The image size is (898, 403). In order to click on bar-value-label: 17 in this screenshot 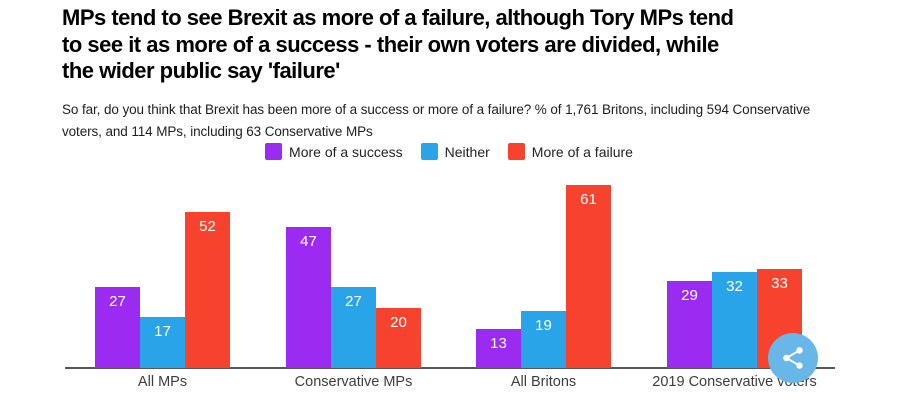, I will do `click(162, 331)`.